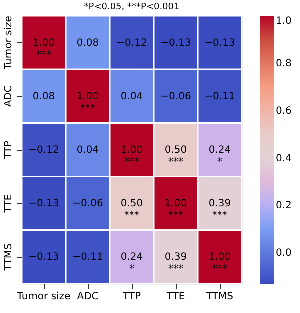  I want to click on y-tick-label: Tumor size, so click(9, 43).